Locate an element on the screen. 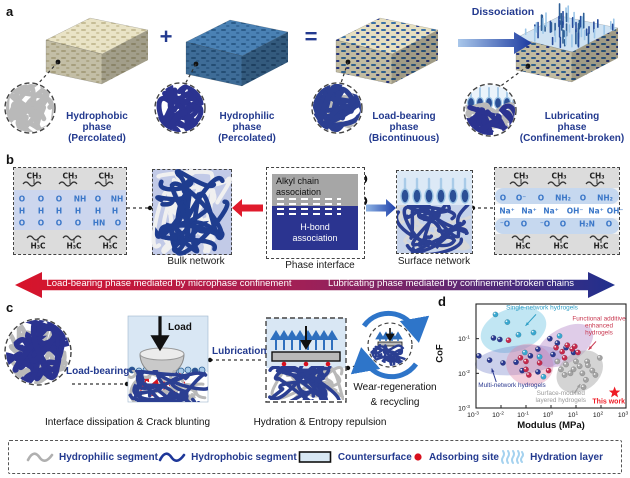 The image size is (630, 478). panel-d-label: d is located at coordinates (442, 301).